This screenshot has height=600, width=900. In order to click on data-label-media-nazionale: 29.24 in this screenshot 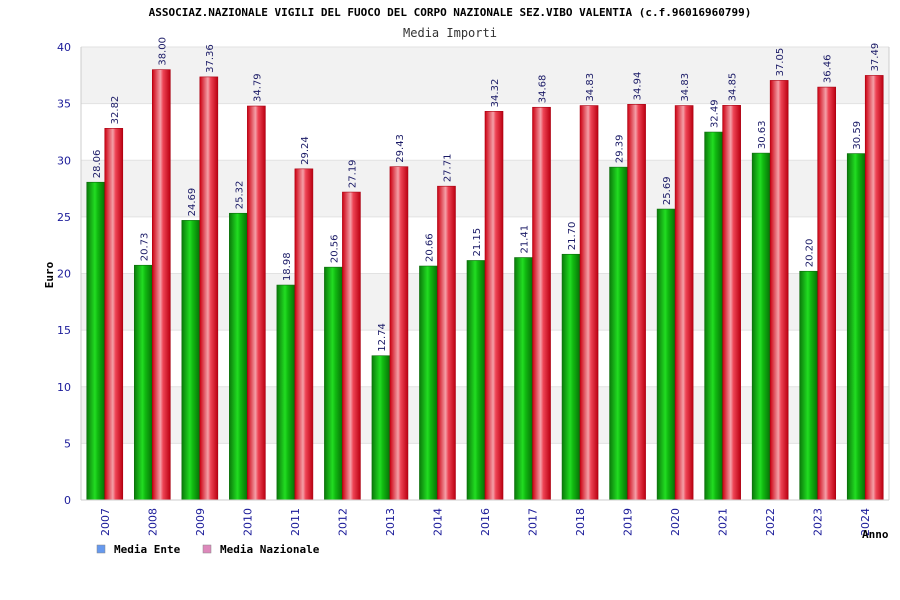, I will do `click(305, 150)`.